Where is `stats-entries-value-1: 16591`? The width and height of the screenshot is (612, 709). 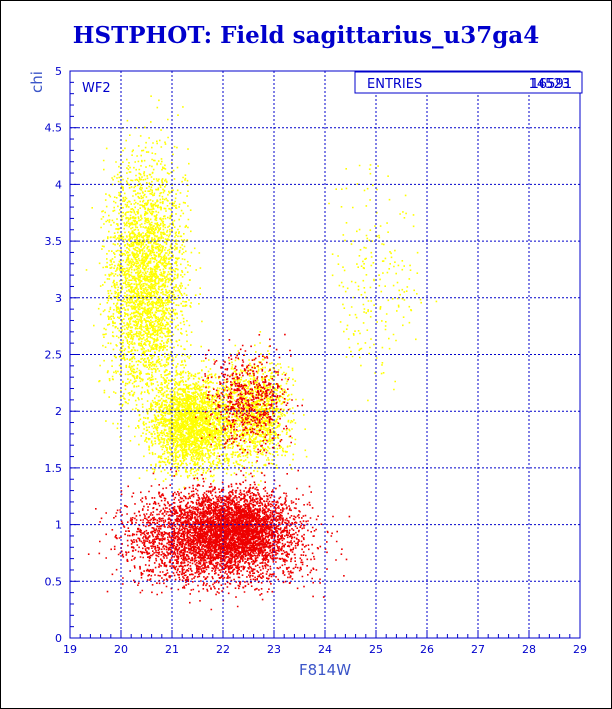 stats-entries-value-1: 16591 is located at coordinates (551, 84).